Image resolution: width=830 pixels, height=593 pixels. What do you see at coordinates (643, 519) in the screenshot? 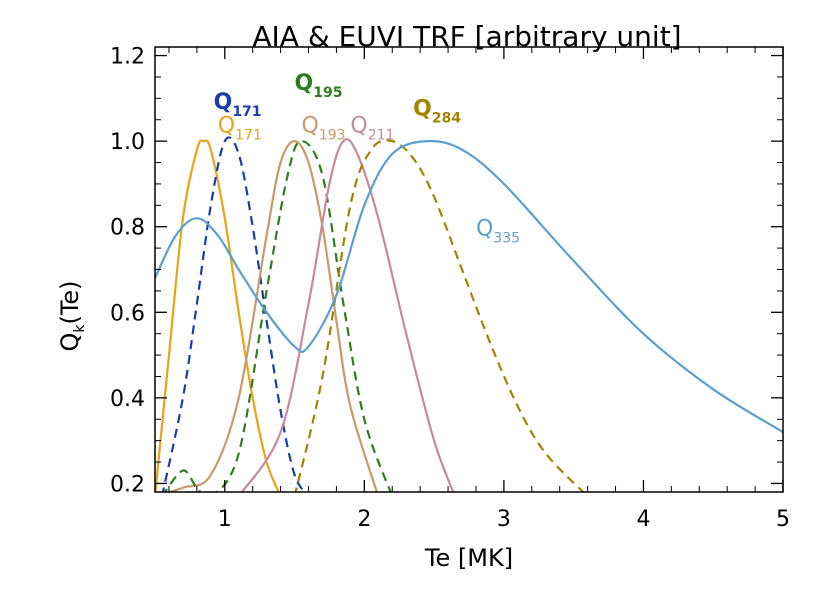
I see `x-tick-label: 4` at bounding box center [643, 519].